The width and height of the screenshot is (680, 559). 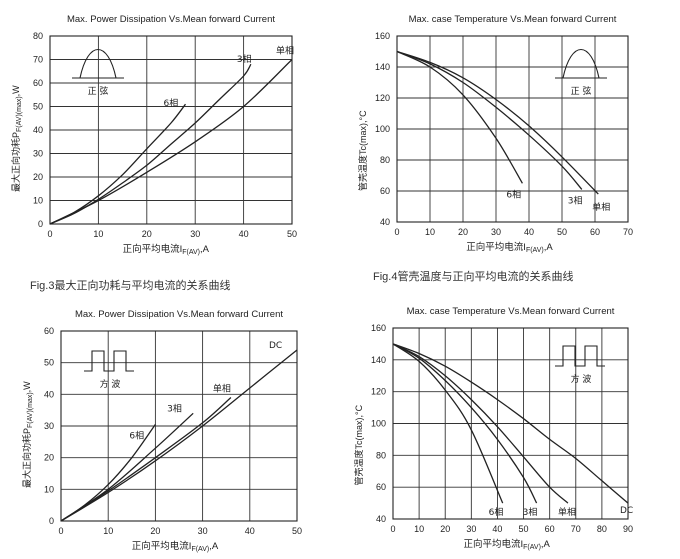 What do you see at coordinates (602, 529) in the screenshot?
I see `x-tick-label: 80` at bounding box center [602, 529].